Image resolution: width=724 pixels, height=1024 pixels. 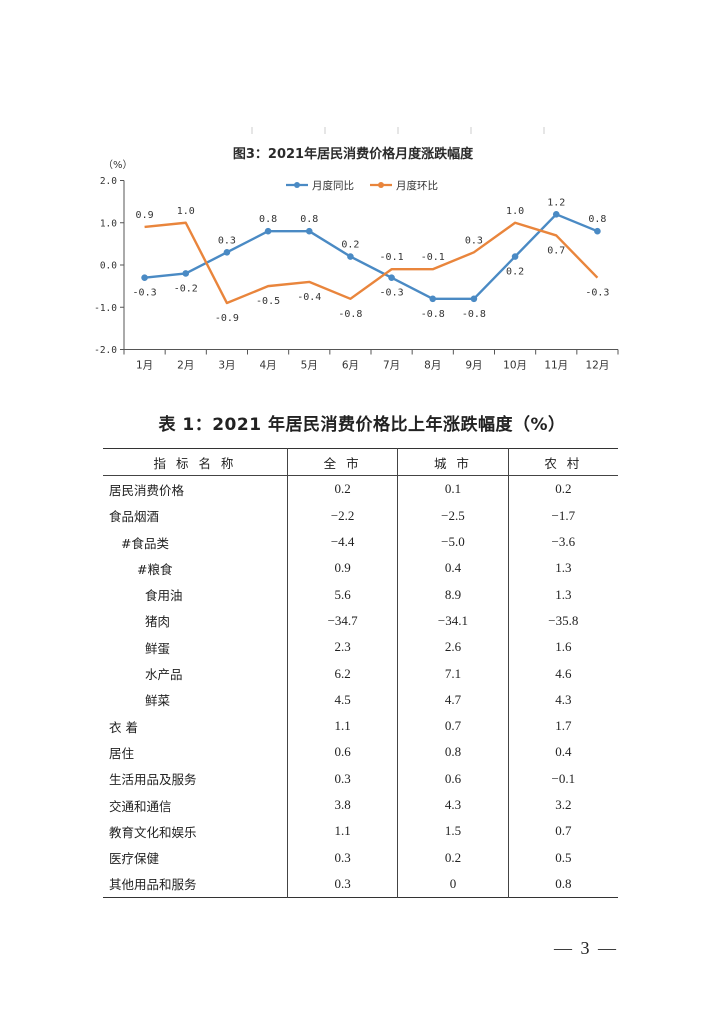 I want to click on y-tick-label: 0.0, so click(x=108, y=266).